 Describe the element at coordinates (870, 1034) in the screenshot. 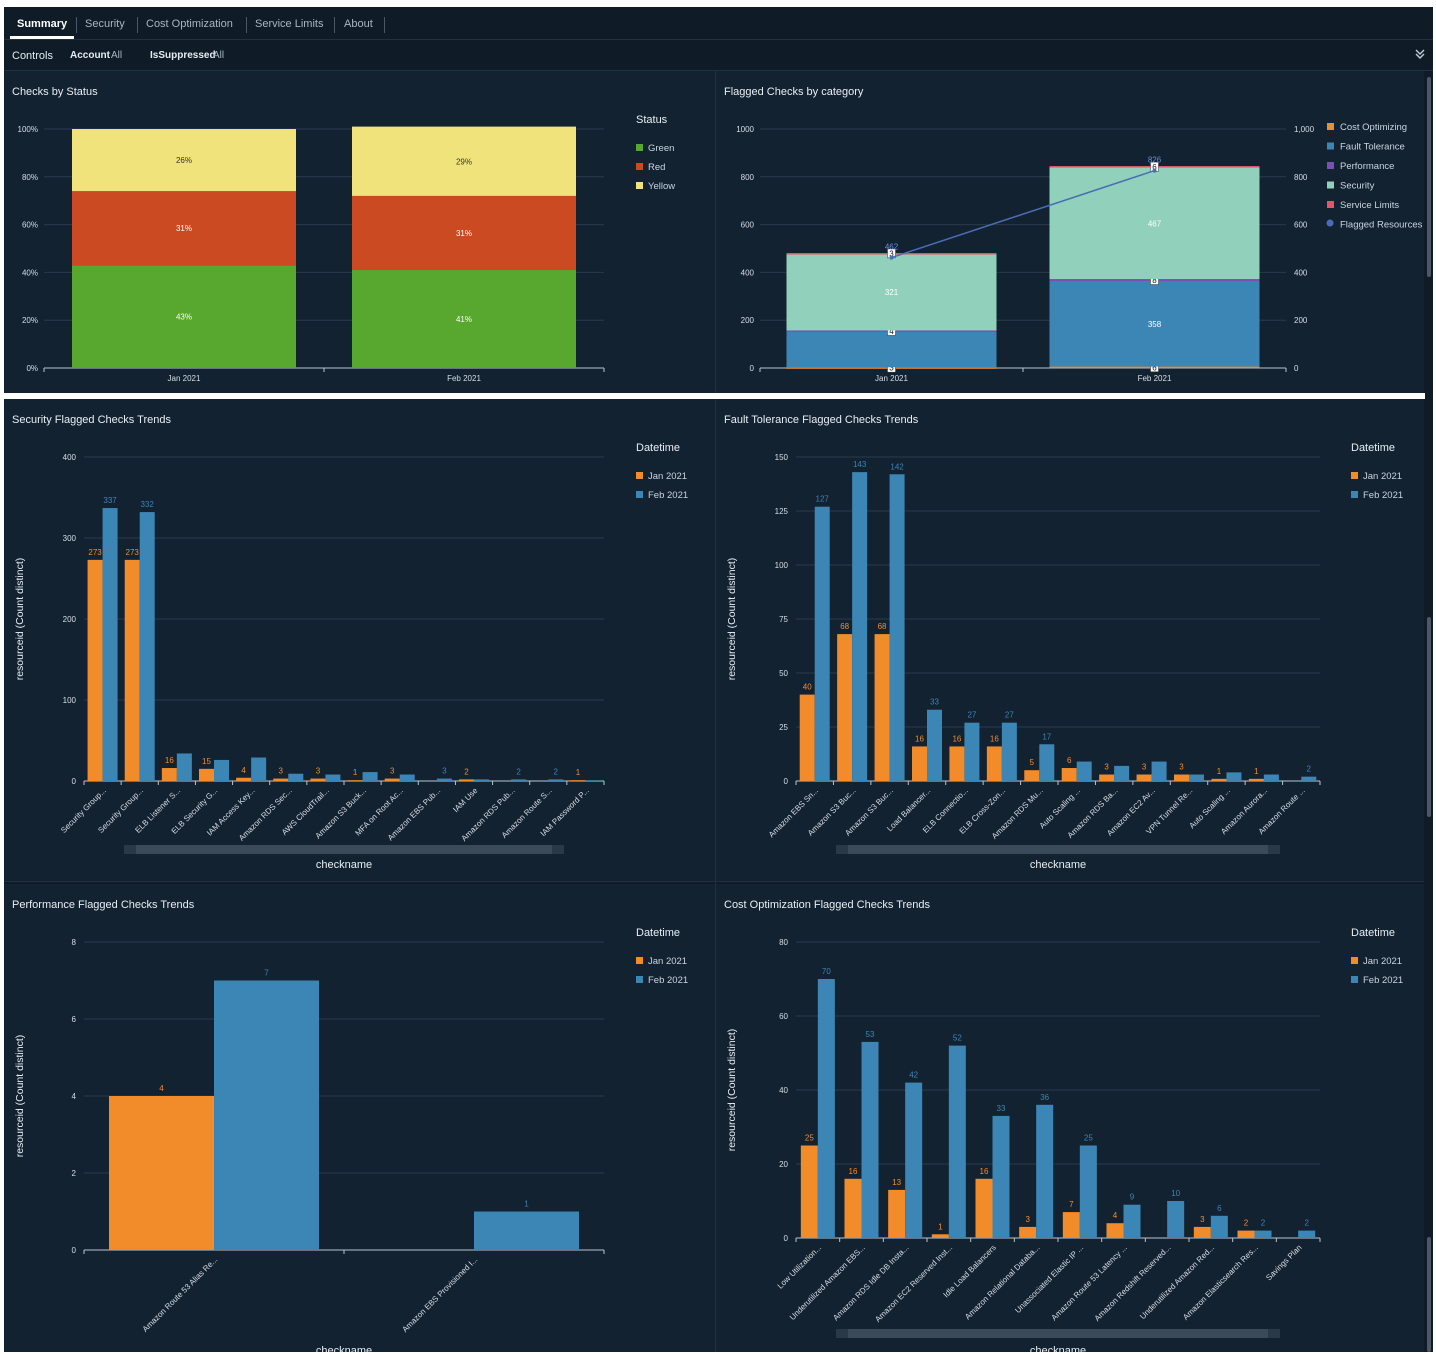

I see `data-label: 53` at that location.